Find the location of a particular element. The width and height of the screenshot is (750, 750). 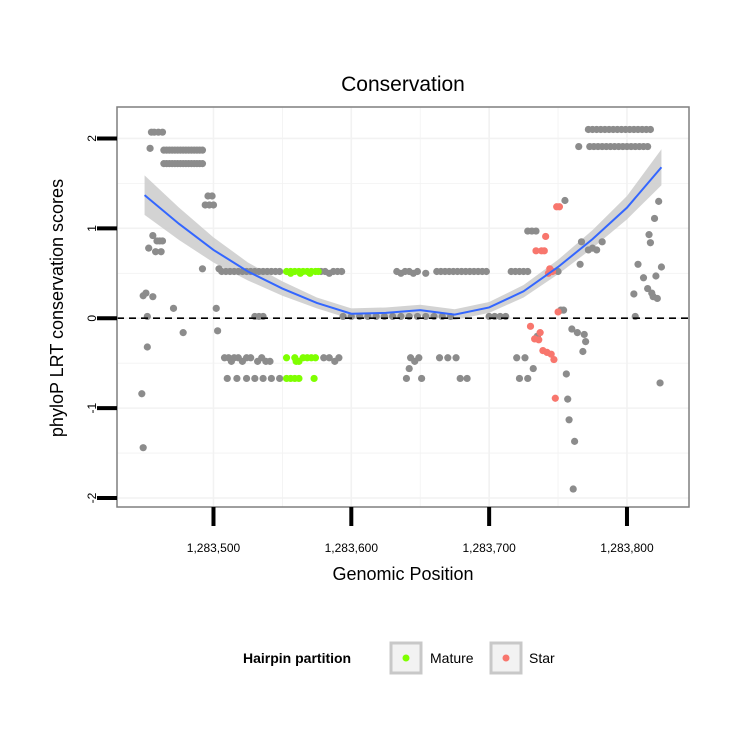

x-tick-label: 1,283,700 is located at coordinates (489, 548).